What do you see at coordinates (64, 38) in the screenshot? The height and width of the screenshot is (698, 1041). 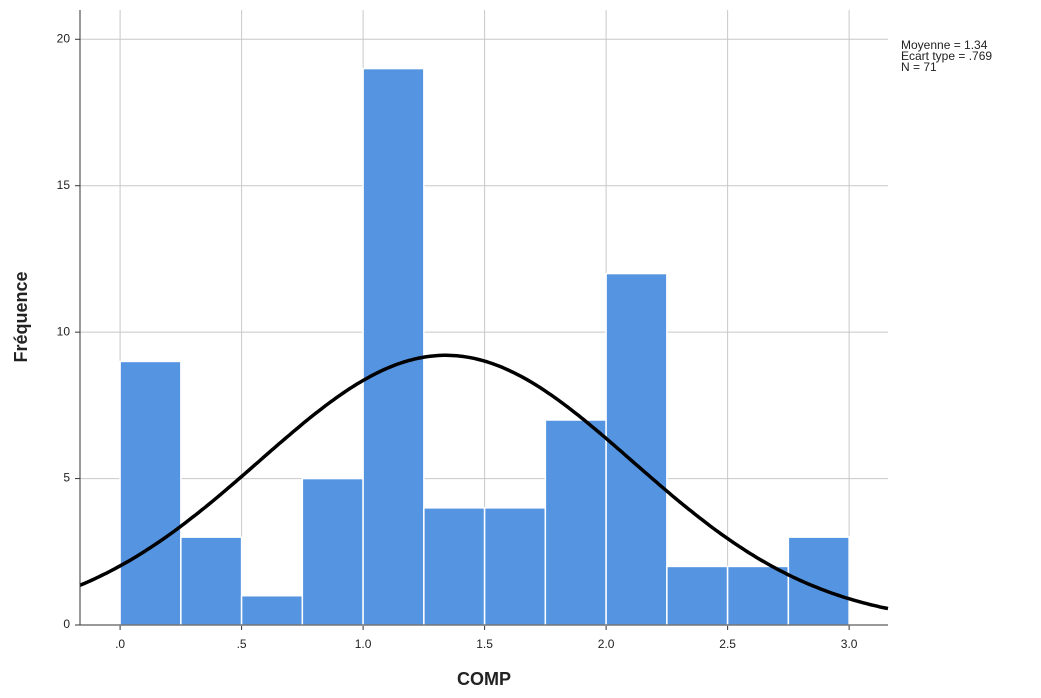 I see `y-tick-label: 20` at bounding box center [64, 38].